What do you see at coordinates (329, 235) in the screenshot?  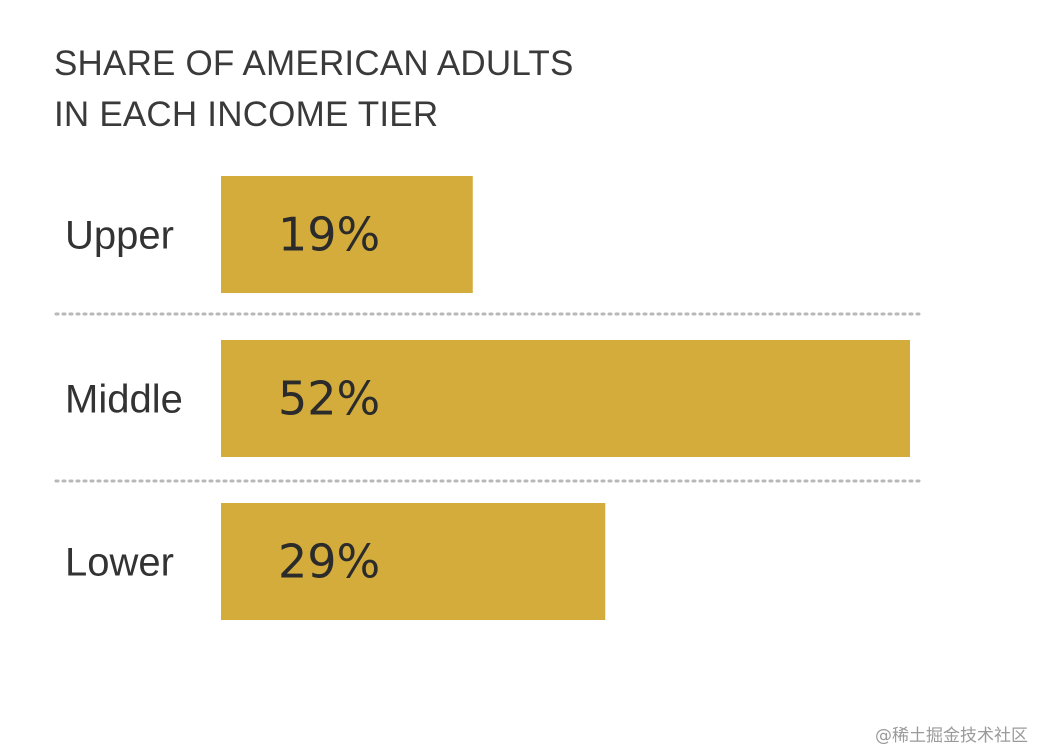 I see `value-label-upper: 19%` at bounding box center [329, 235].